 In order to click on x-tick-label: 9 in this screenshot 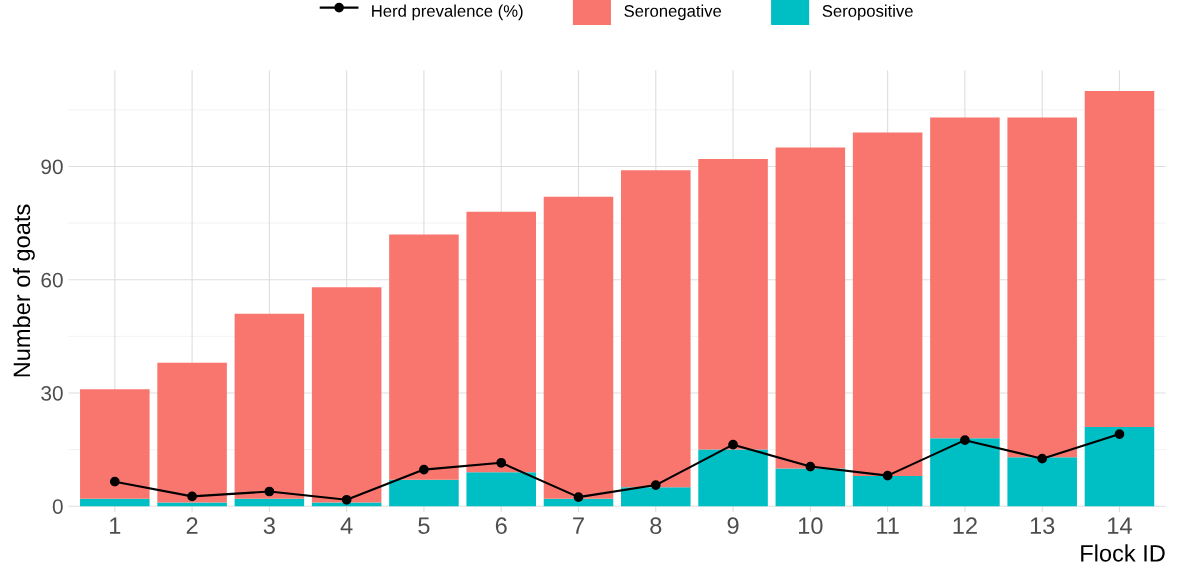, I will do `click(733, 526)`.